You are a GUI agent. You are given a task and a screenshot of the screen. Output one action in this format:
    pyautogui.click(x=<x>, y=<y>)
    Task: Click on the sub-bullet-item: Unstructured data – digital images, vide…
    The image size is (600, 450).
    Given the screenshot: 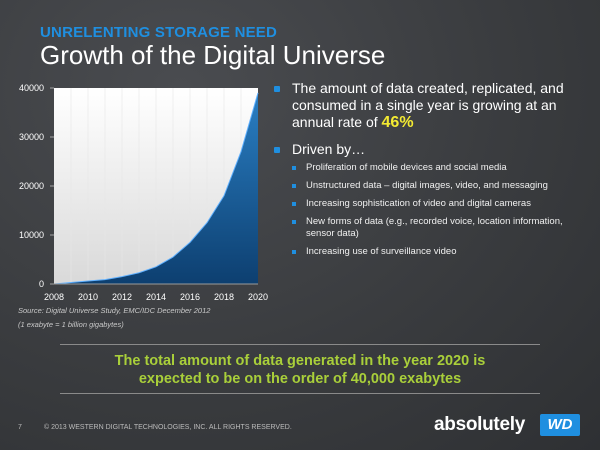 What is the action you would take?
    pyautogui.click(x=438, y=186)
    